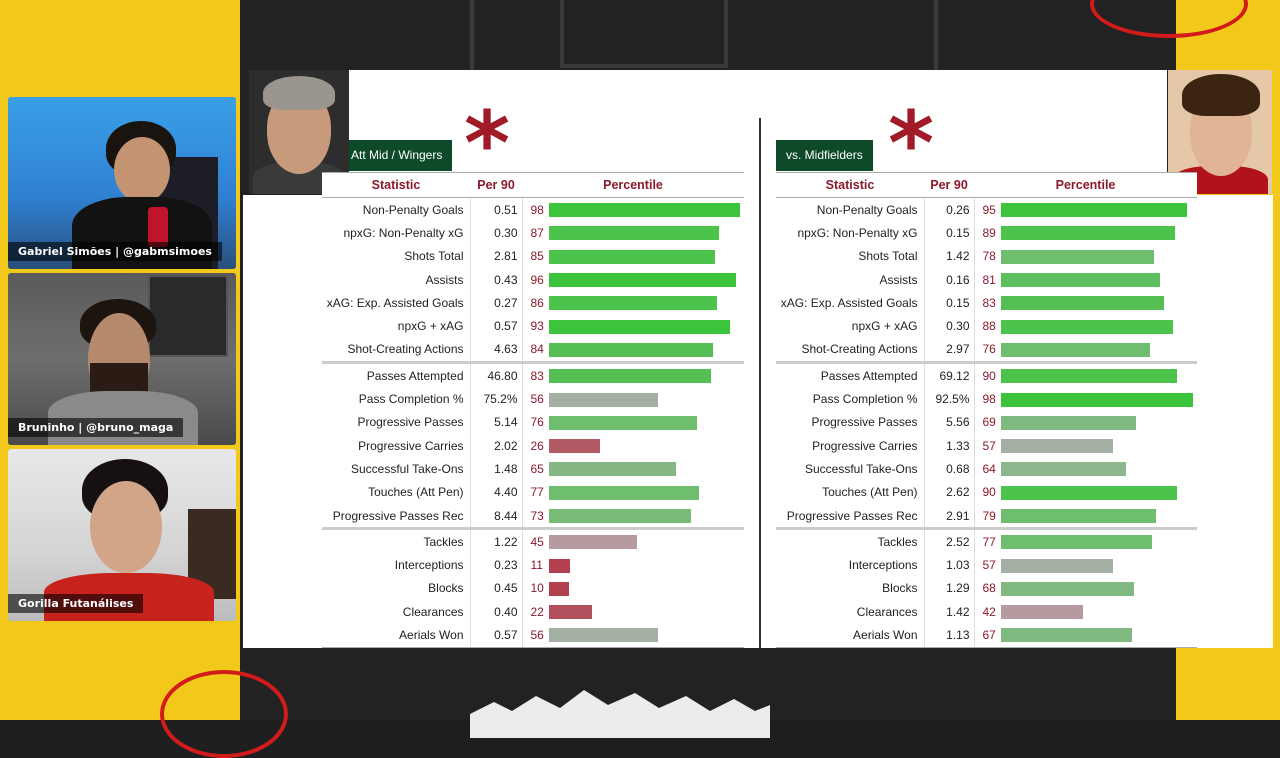 The width and height of the screenshot is (1280, 758). I want to click on stat-name: Progressive Carries, so click(850, 445).